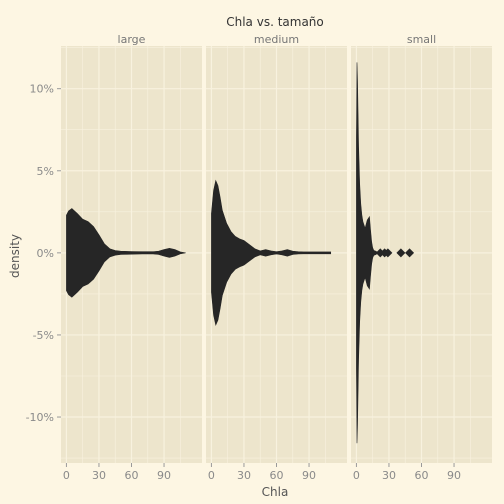 This screenshot has width=504, height=504. What do you see at coordinates (15, 256) in the screenshot?
I see `y-axis-label: density` at bounding box center [15, 256].